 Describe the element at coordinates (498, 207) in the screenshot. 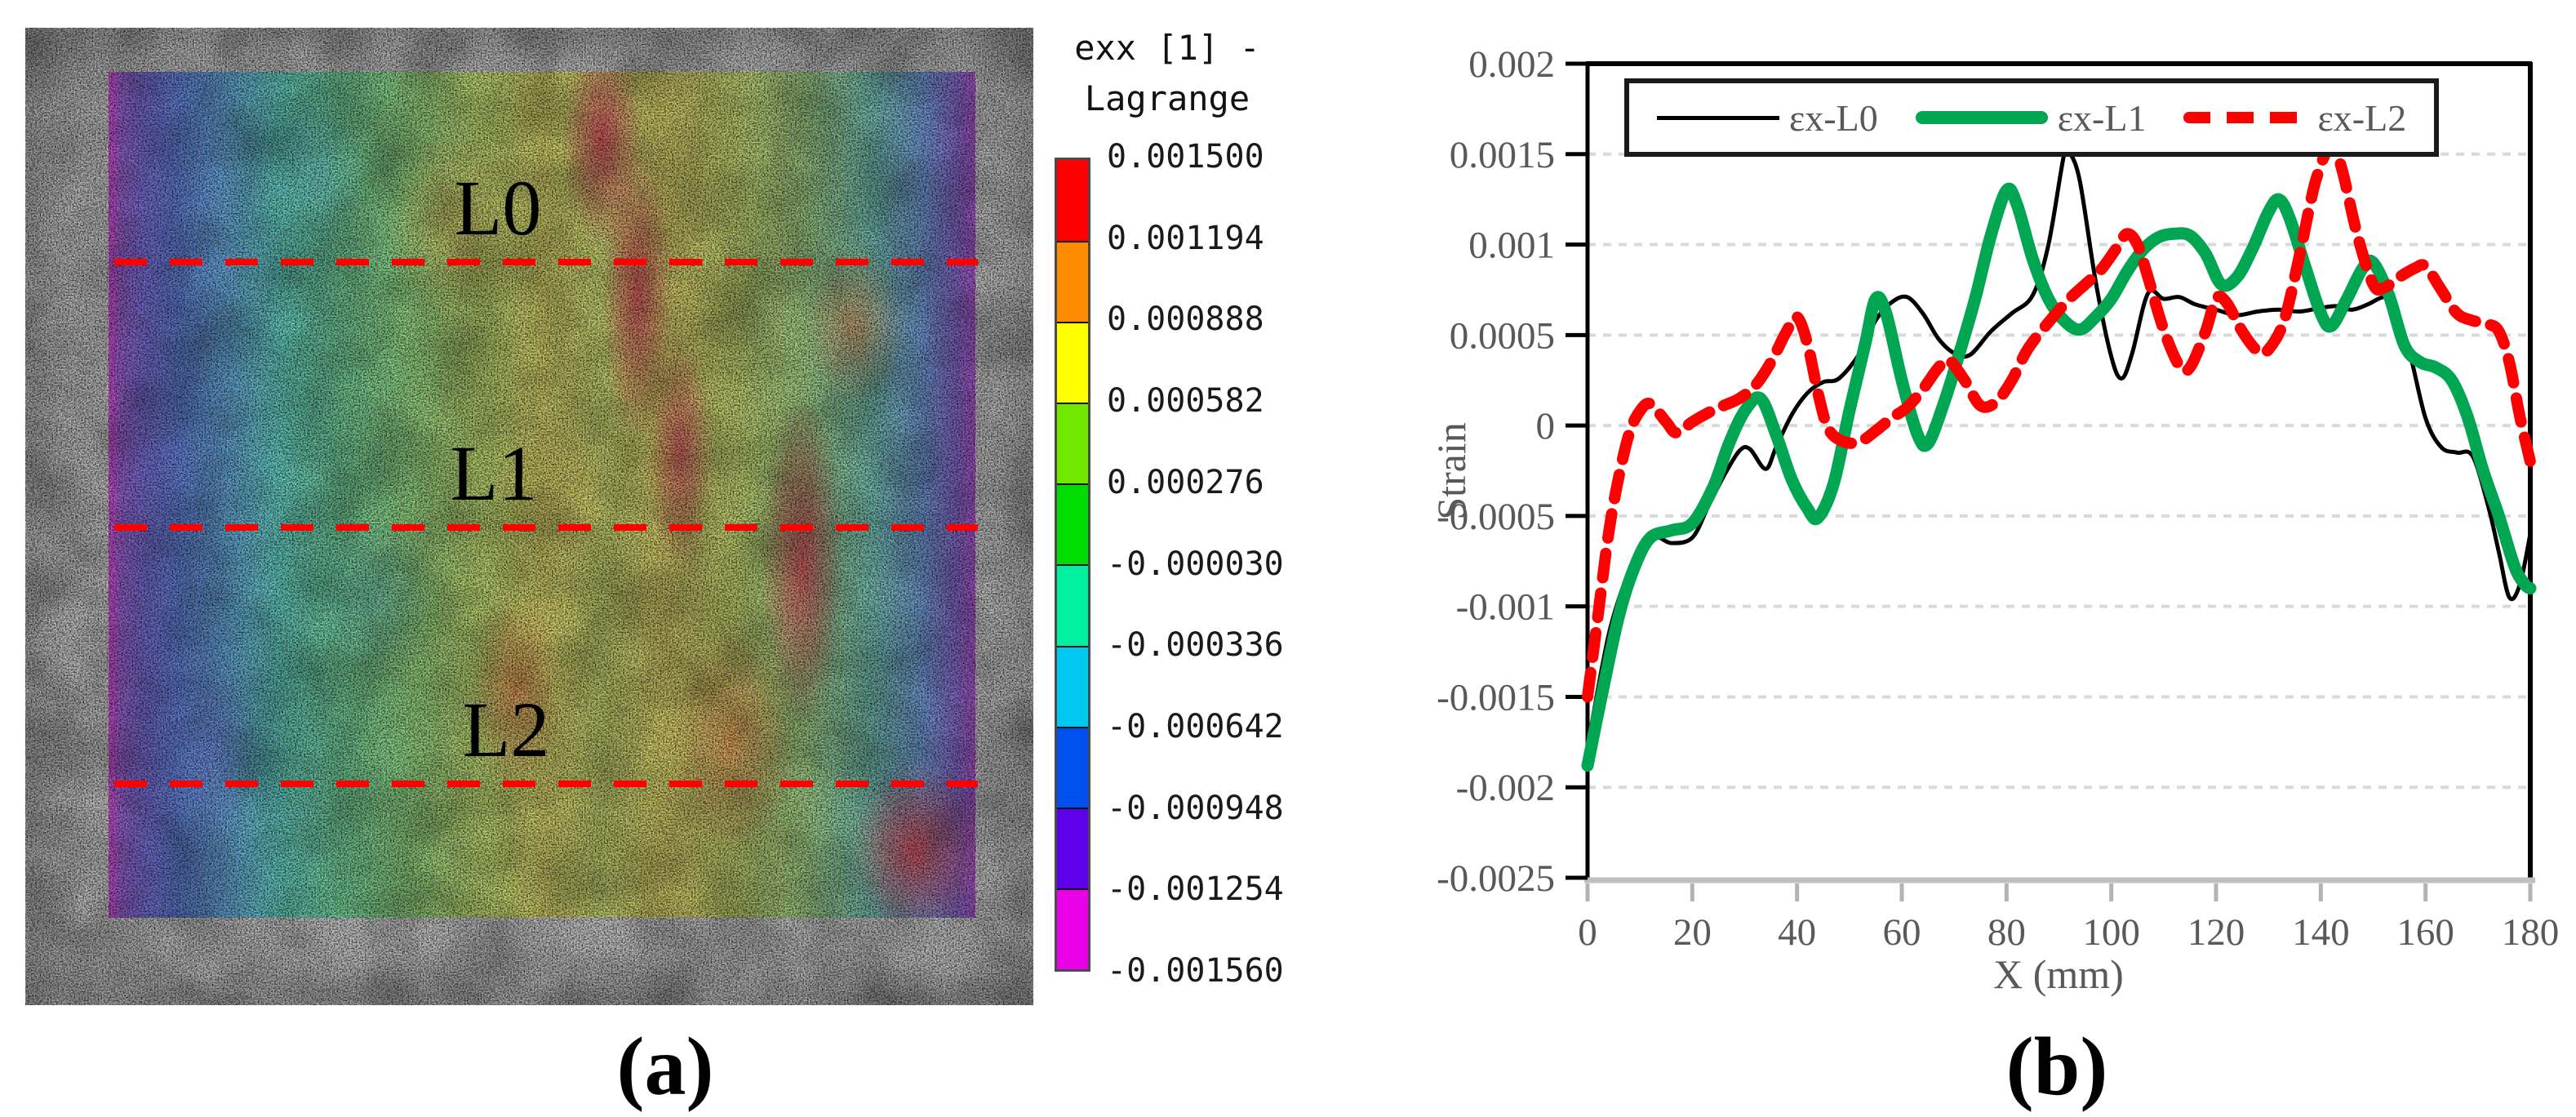

I see `scan-label-L0: L0` at that location.